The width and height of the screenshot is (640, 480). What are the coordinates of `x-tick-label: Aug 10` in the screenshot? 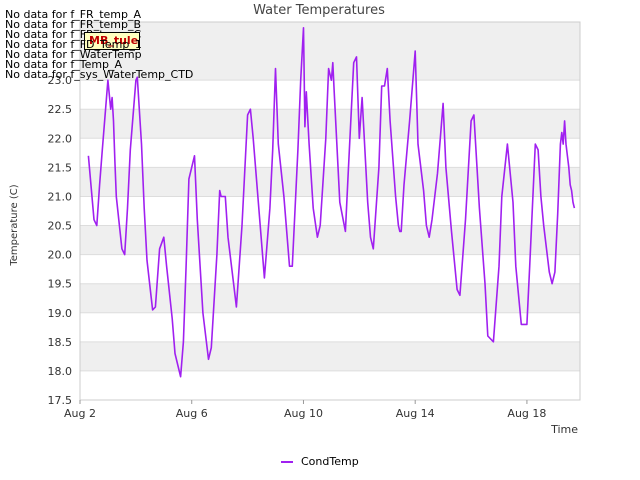 It's located at (303, 413).